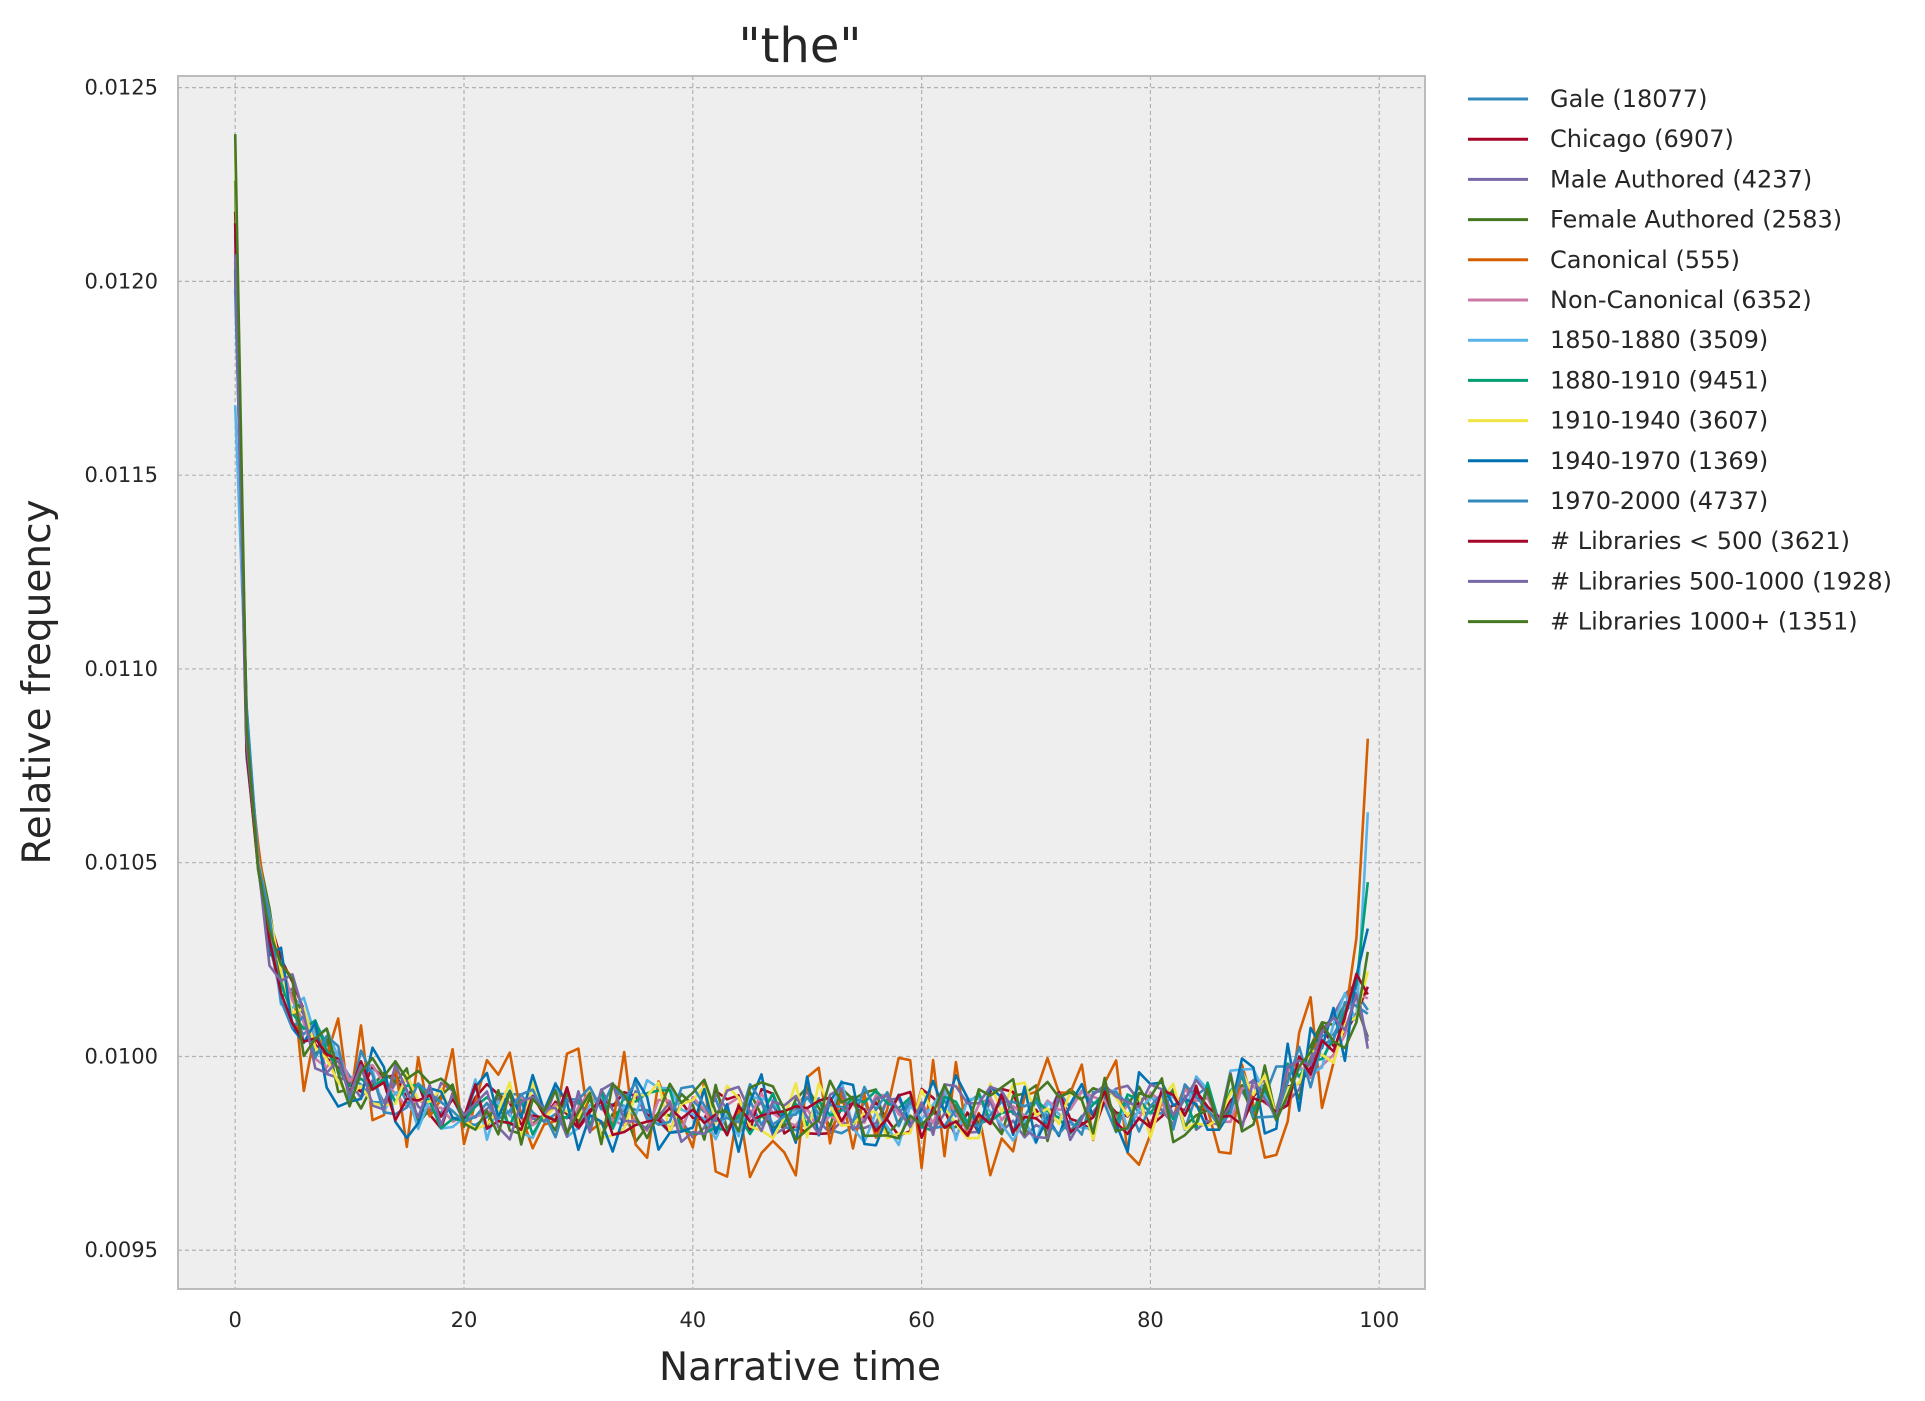 Image resolution: width=1925 pixels, height=1401 pixels. Describe the element at coordinates (121, 281) in the screenshot. I see `y-tick-label: 0.0120` at that location.